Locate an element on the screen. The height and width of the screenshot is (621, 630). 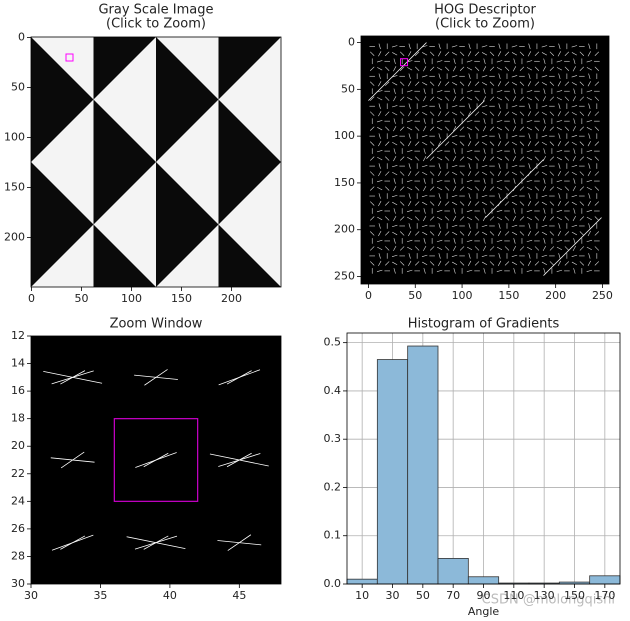
zoom-glyph is located at coordinates (72, 542).